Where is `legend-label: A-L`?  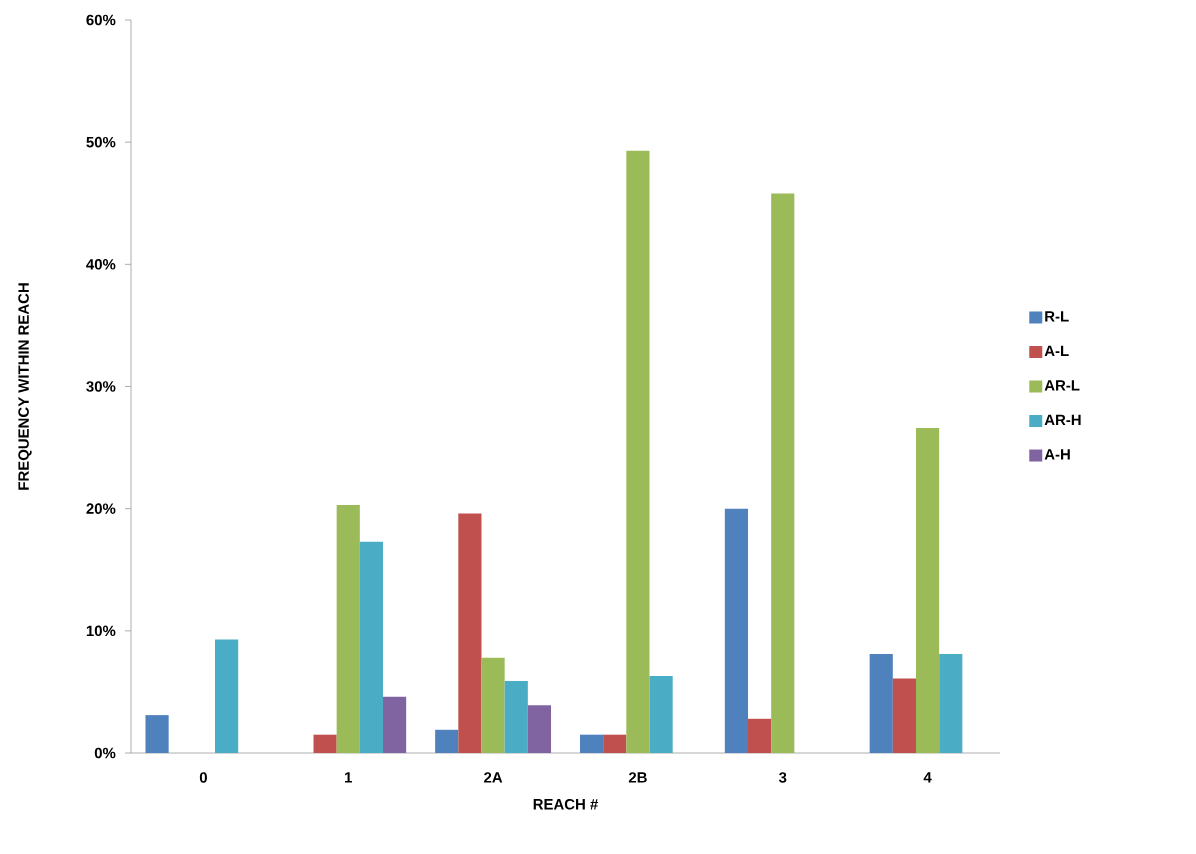
legend-label: A-L is located at coordinates (1056, 351).